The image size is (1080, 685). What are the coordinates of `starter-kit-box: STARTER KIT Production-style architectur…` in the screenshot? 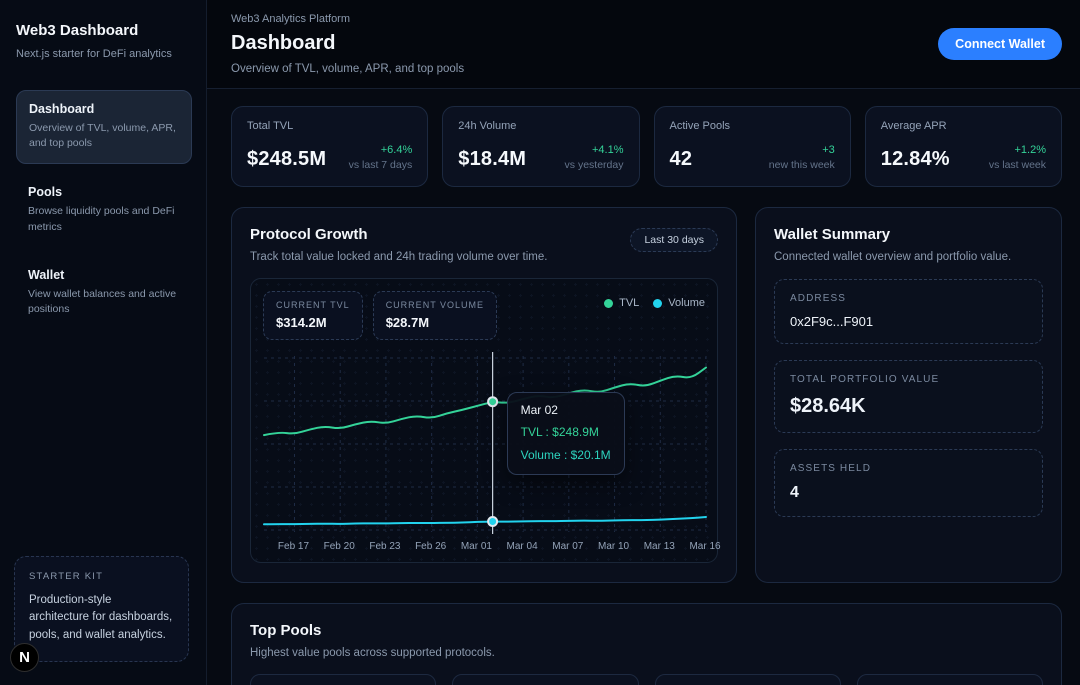 It's located at (101, 608).